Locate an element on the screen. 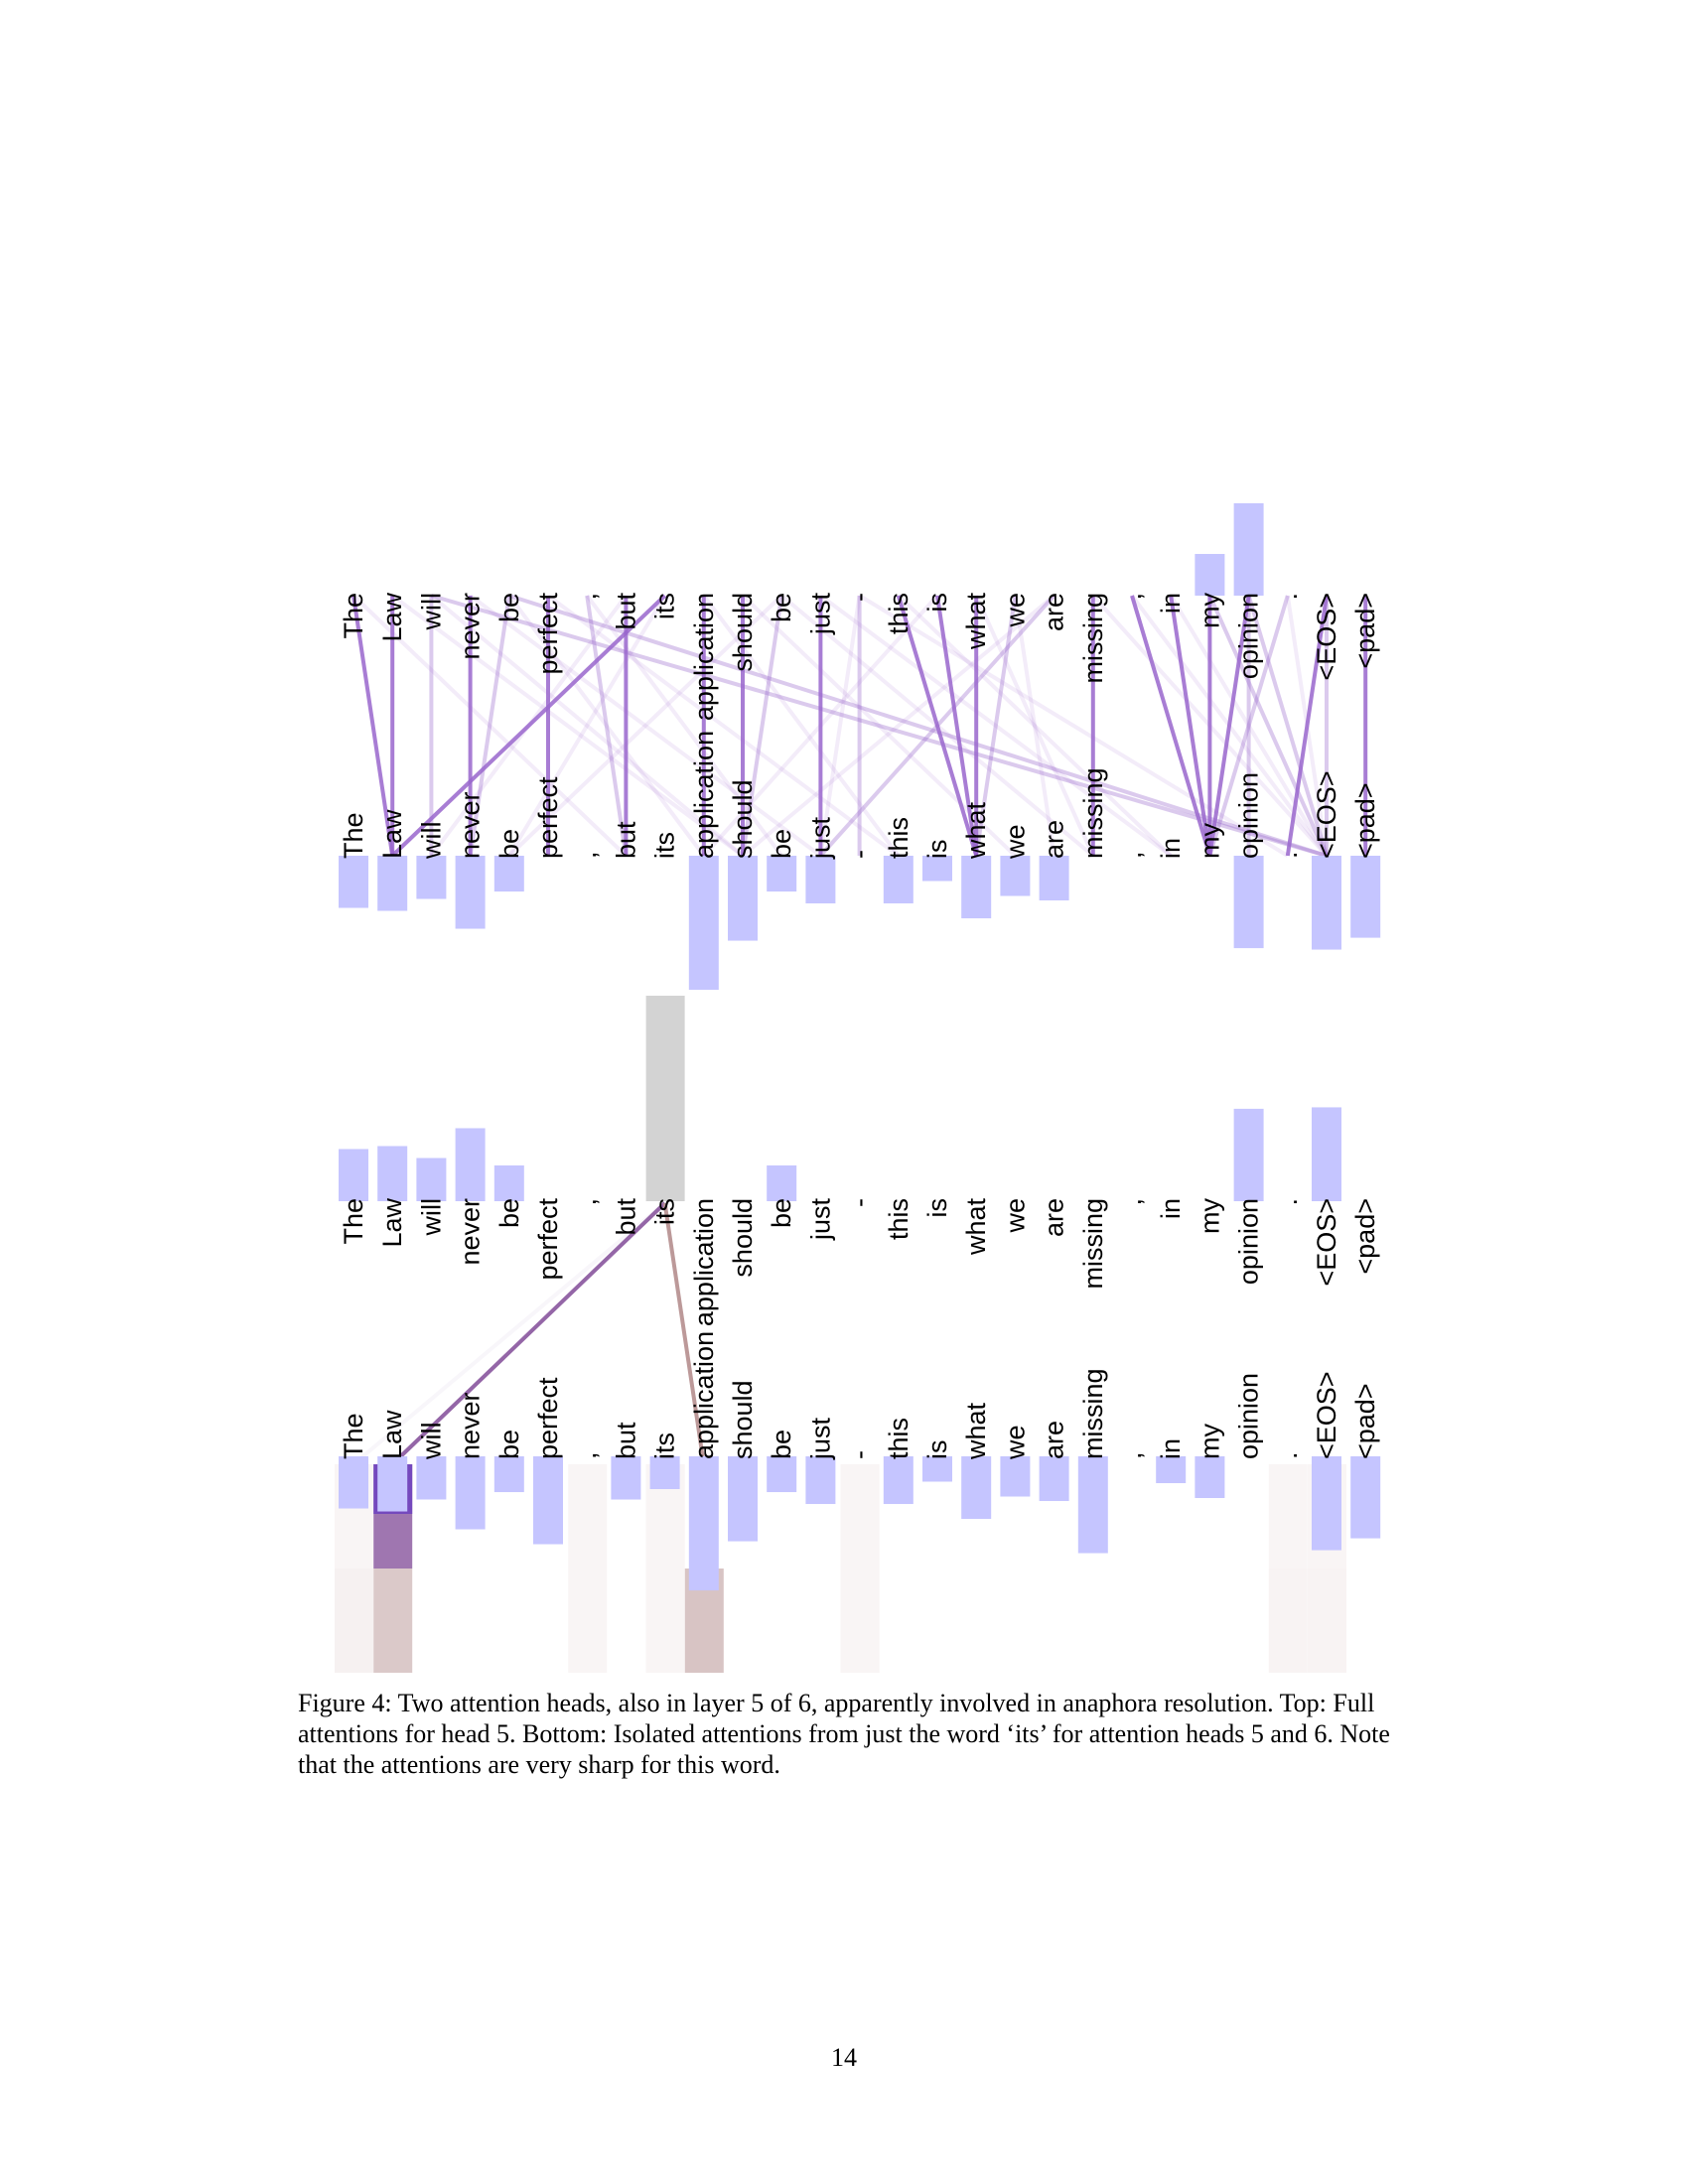 This screenshot has width=1688, height=2184. top-source-token-text: opinion is located at coordinates (1249, 636).